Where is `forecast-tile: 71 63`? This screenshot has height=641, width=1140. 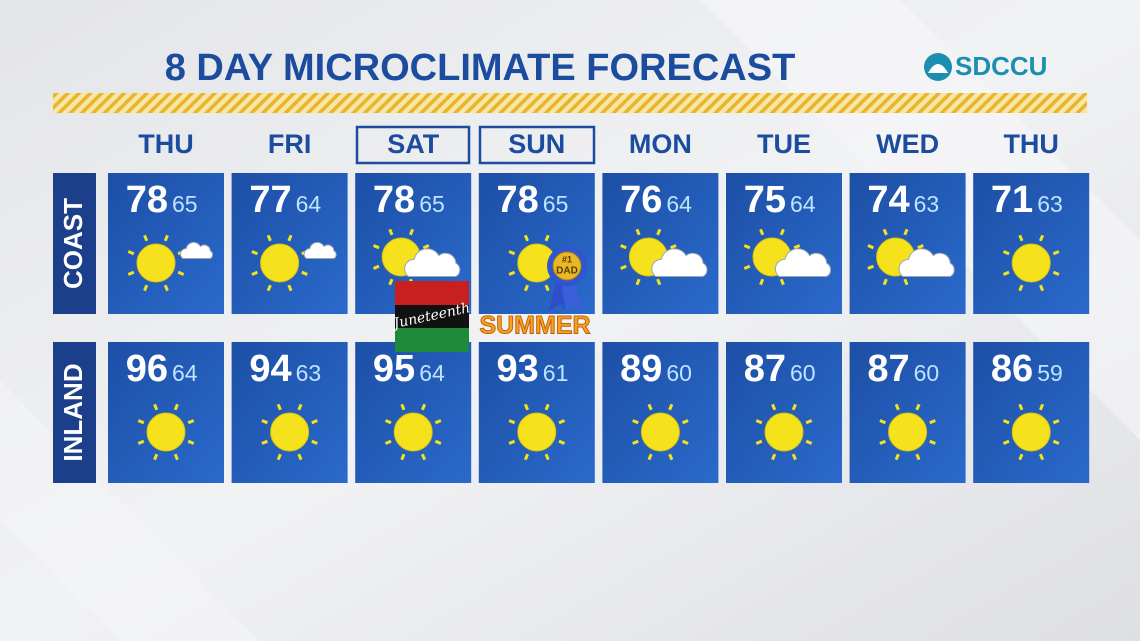
forecast-tile: 71 63 is located at coordinates (1031, 243).